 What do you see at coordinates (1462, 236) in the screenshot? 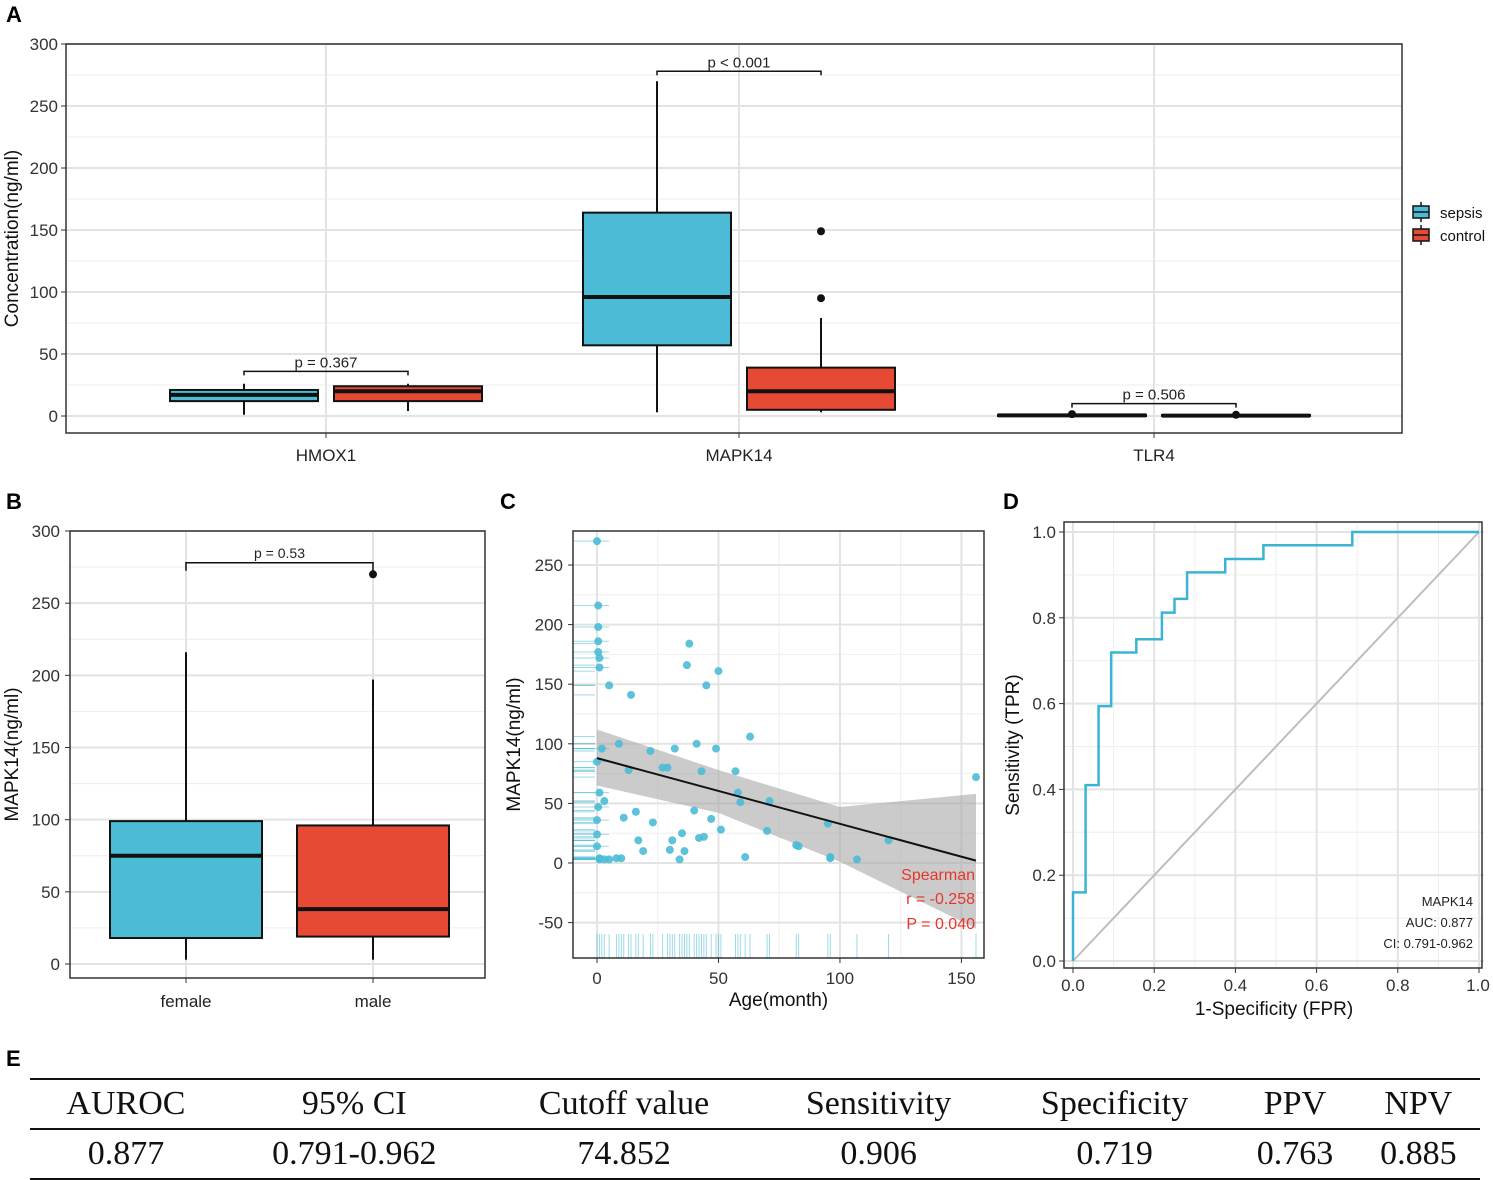
I see `legend-label-control: control` at bounding box center [1462, 236].